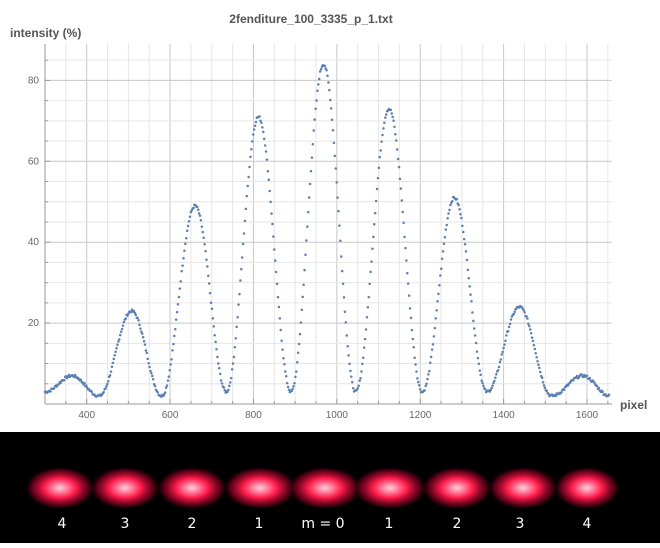 This screenshot has width=660, height=548. What do you see at coordinates (34, 323) in the screenshot?
I see `y-tick-label: 20` at bounding box center [34, 323].